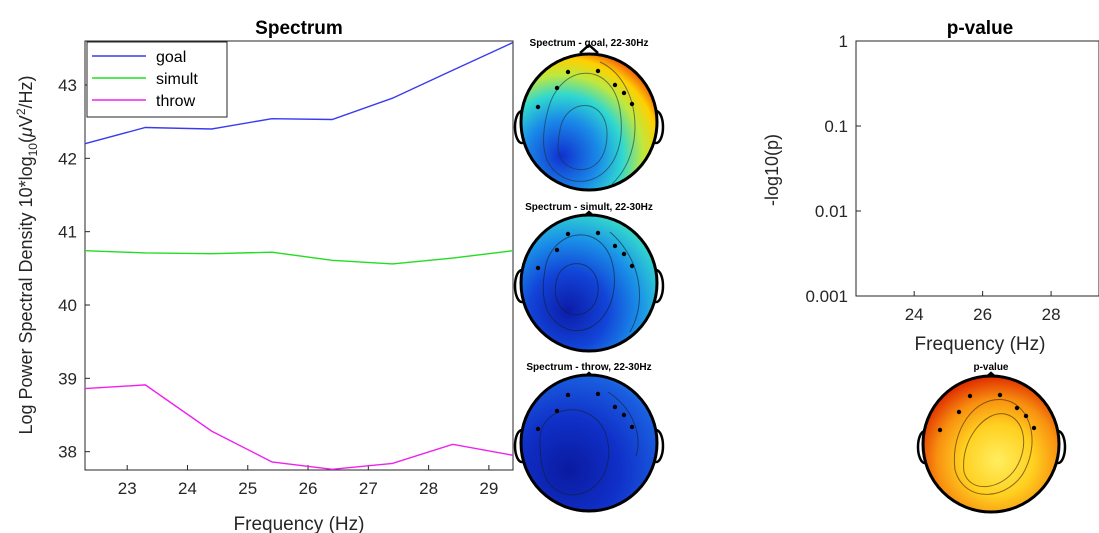 The image size is (1099, 533). What do you see at coordinates (831, 211) in the screenshot?
I see `pvalue-ytick-label: 0.01` at bounding box center [831, 211].